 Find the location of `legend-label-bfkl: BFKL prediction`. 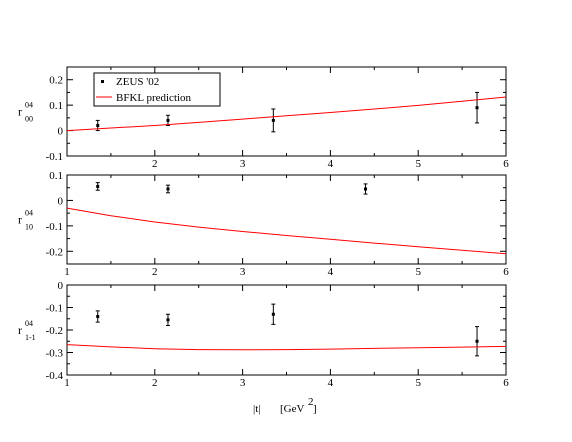

legend-label-bfkl: BFKL prediction is located at coordinates (154, 98).